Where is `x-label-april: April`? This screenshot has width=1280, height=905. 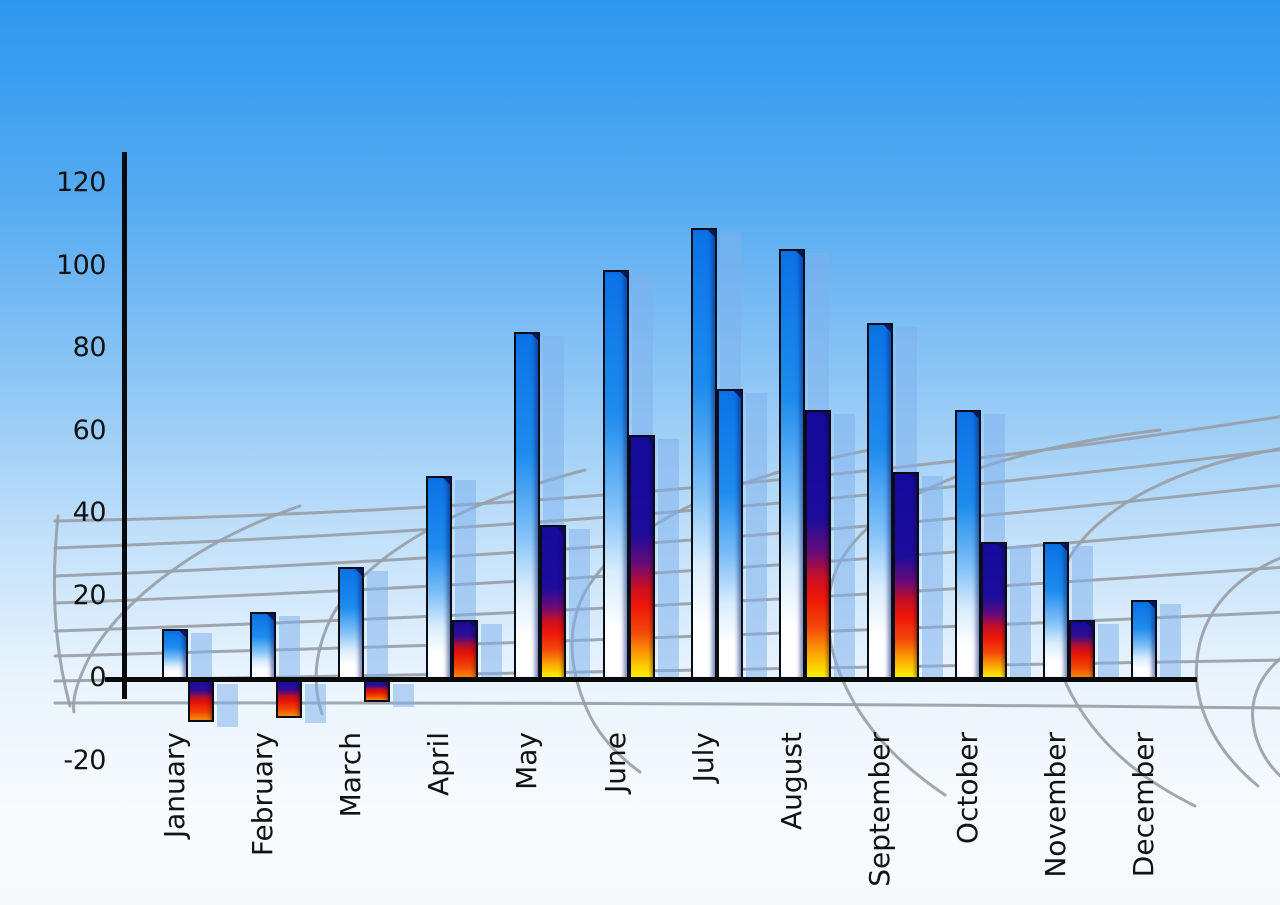 x-label-april: April is located at coordinates (438, 764).